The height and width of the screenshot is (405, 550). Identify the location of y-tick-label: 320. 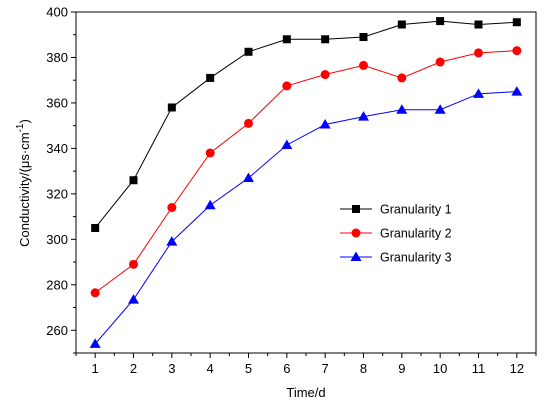
(57, 193).